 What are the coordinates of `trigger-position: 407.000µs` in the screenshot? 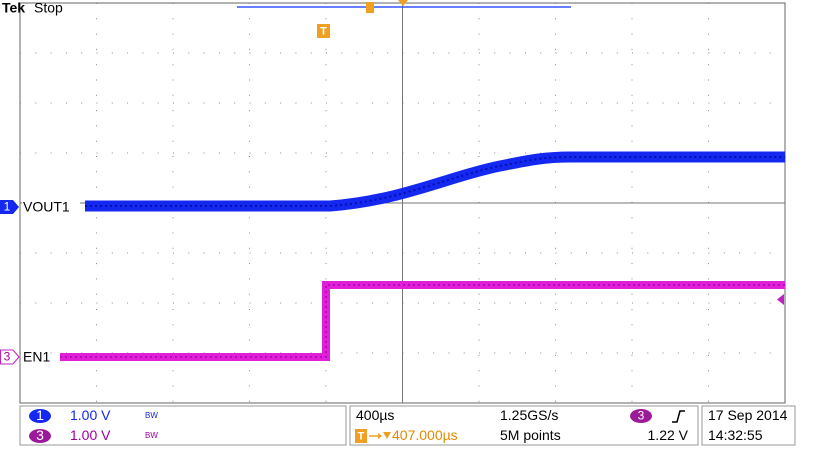 It's located at (425, 435).